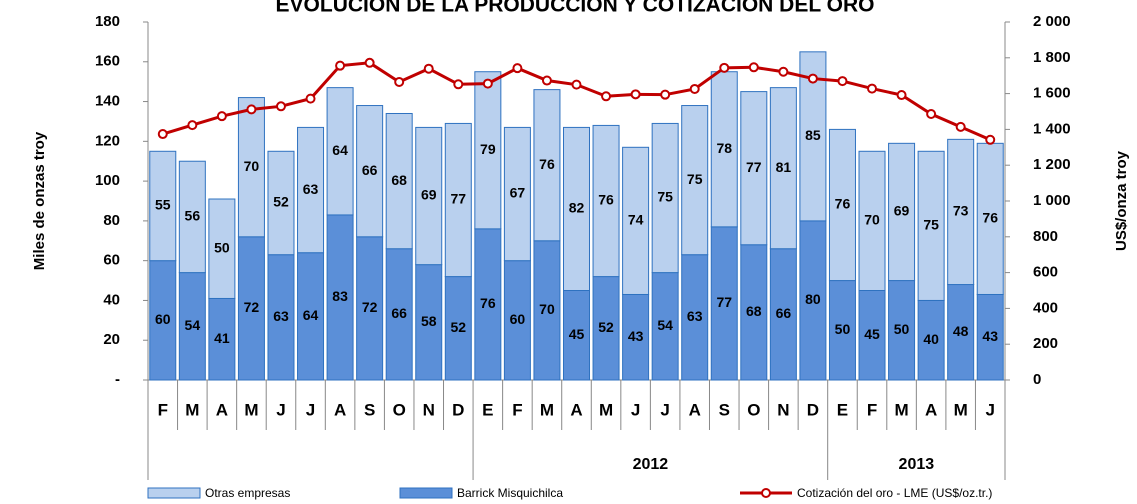 The height and width of the screenshot is (504, 1137). I want to click on y-tick-label: 40, so click(111, 299).